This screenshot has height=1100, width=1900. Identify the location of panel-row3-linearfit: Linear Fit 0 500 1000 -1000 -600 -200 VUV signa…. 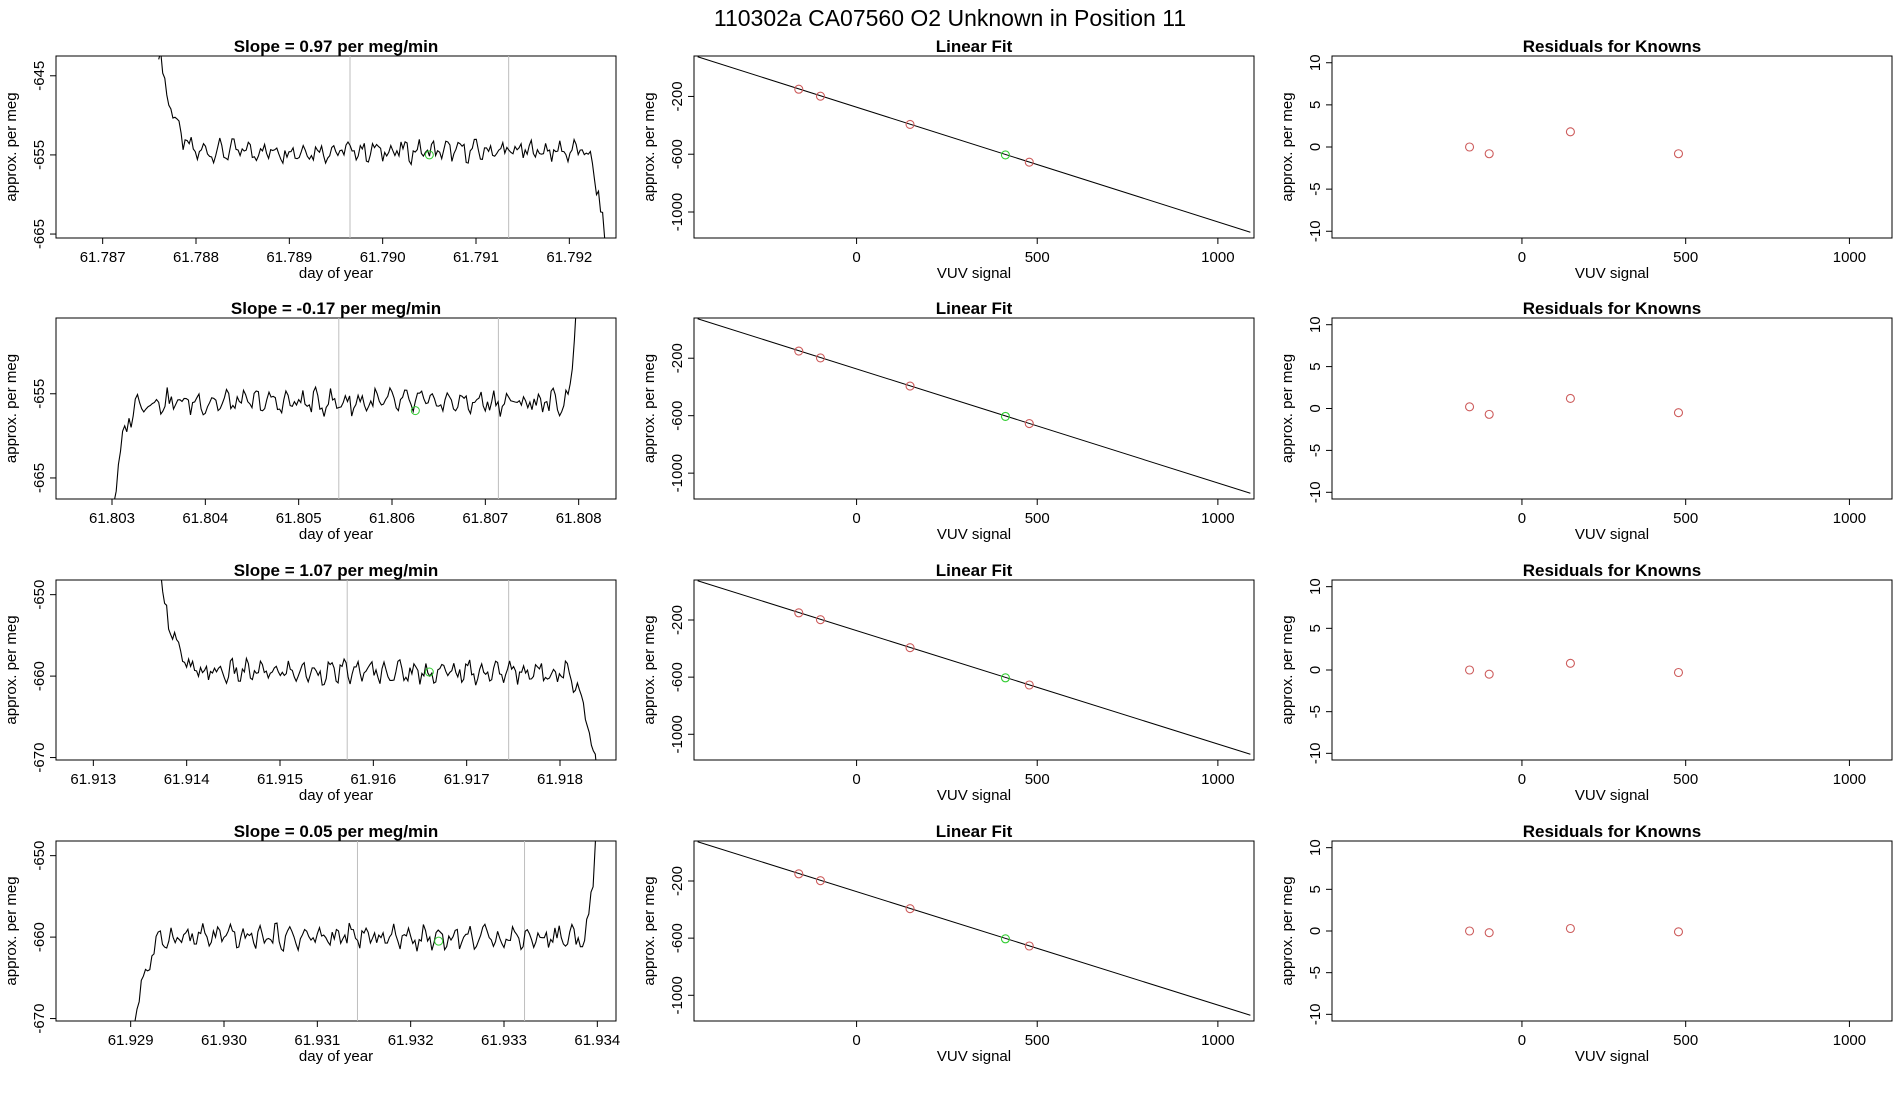
(948, 682).